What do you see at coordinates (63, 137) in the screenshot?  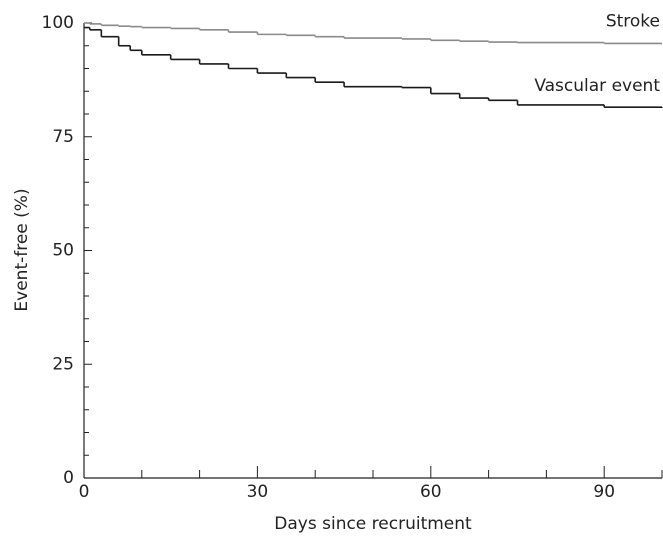 I see `y-tick-label: 75` at bounding box center [63, 137].